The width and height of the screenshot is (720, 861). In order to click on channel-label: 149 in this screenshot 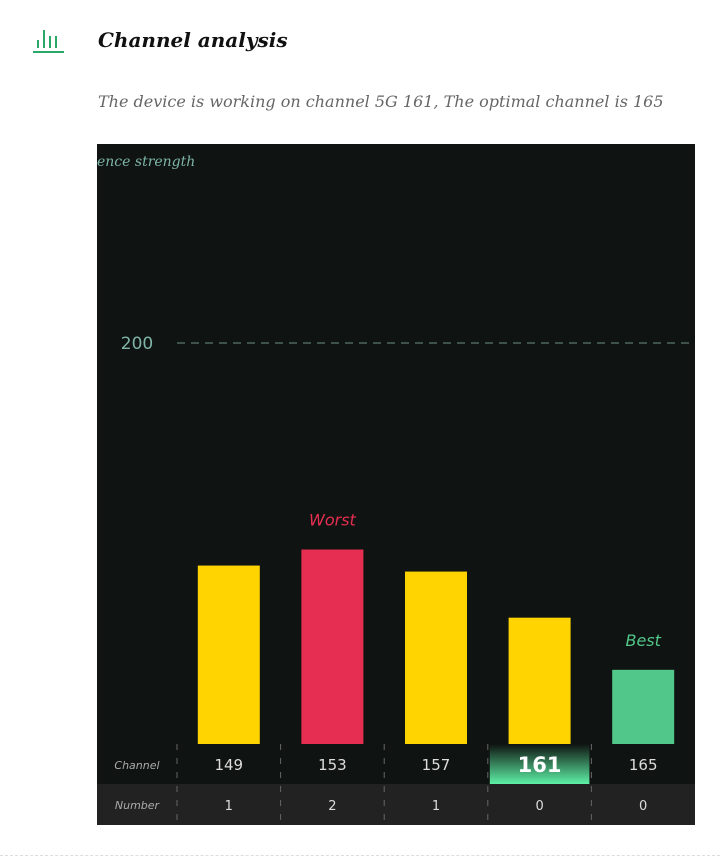, I will do `click(228, 765)`.